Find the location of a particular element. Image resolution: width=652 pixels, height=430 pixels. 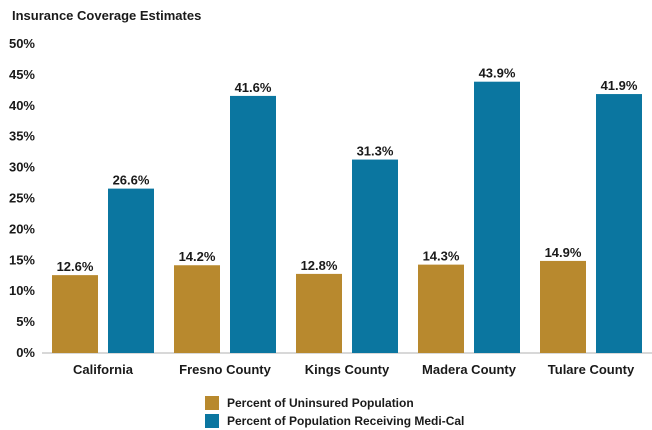

y-tick-label: 45% is located at coordinates (22, 74).